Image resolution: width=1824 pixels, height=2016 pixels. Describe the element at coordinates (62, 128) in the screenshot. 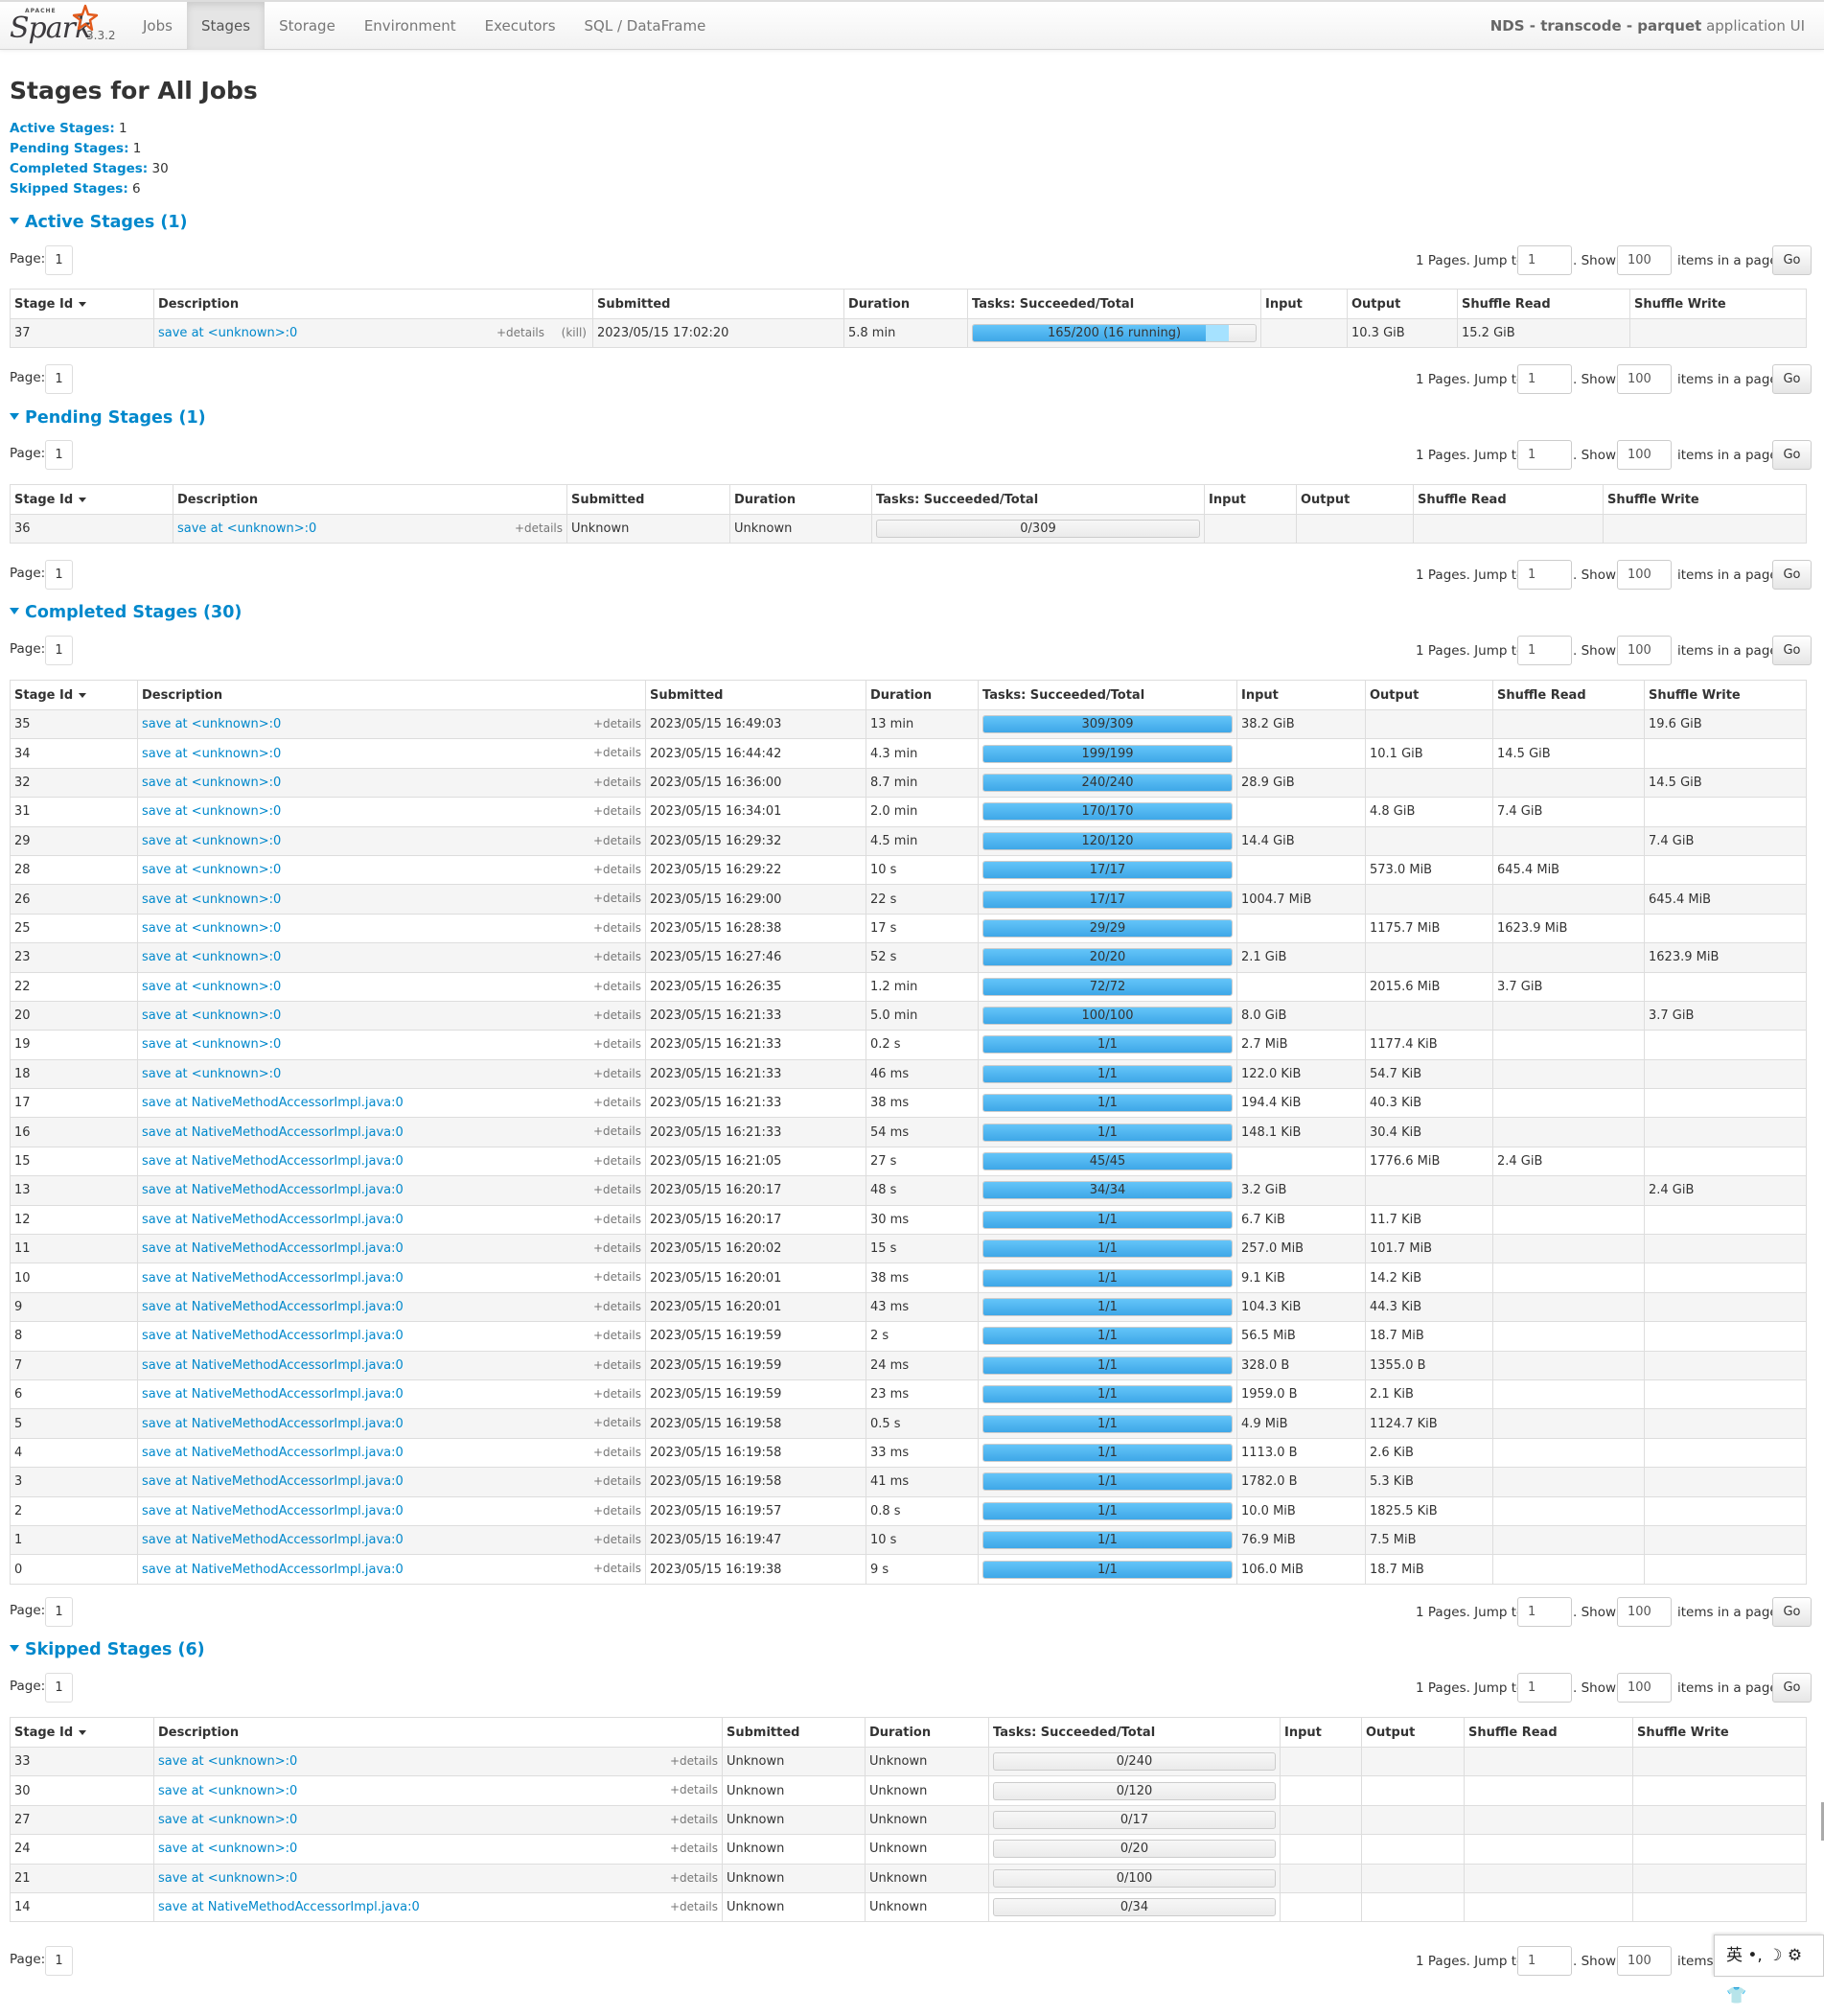

I see `summary-active-link: Active Stages:` at that location.